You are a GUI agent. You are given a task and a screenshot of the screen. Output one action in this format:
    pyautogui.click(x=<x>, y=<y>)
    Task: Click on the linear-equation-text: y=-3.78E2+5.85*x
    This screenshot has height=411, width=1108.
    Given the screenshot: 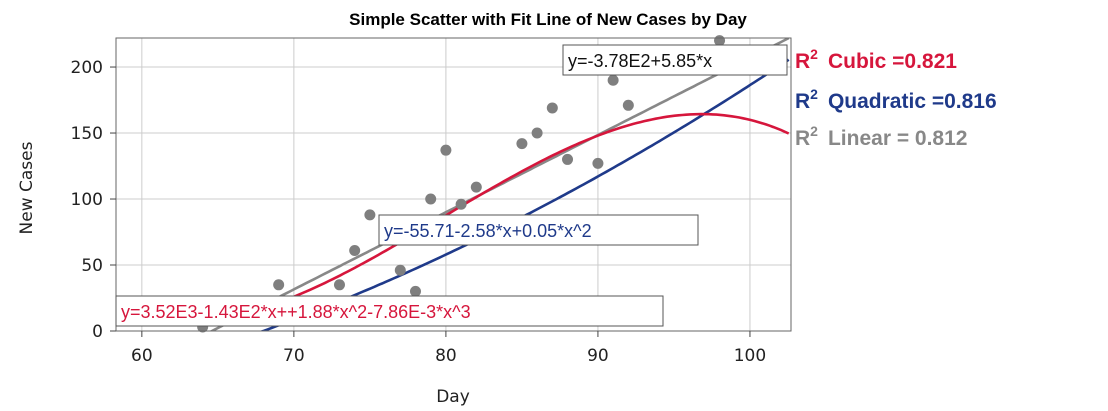 What is the action you would take?
    pyautogui.click(x=640, y=61)
    